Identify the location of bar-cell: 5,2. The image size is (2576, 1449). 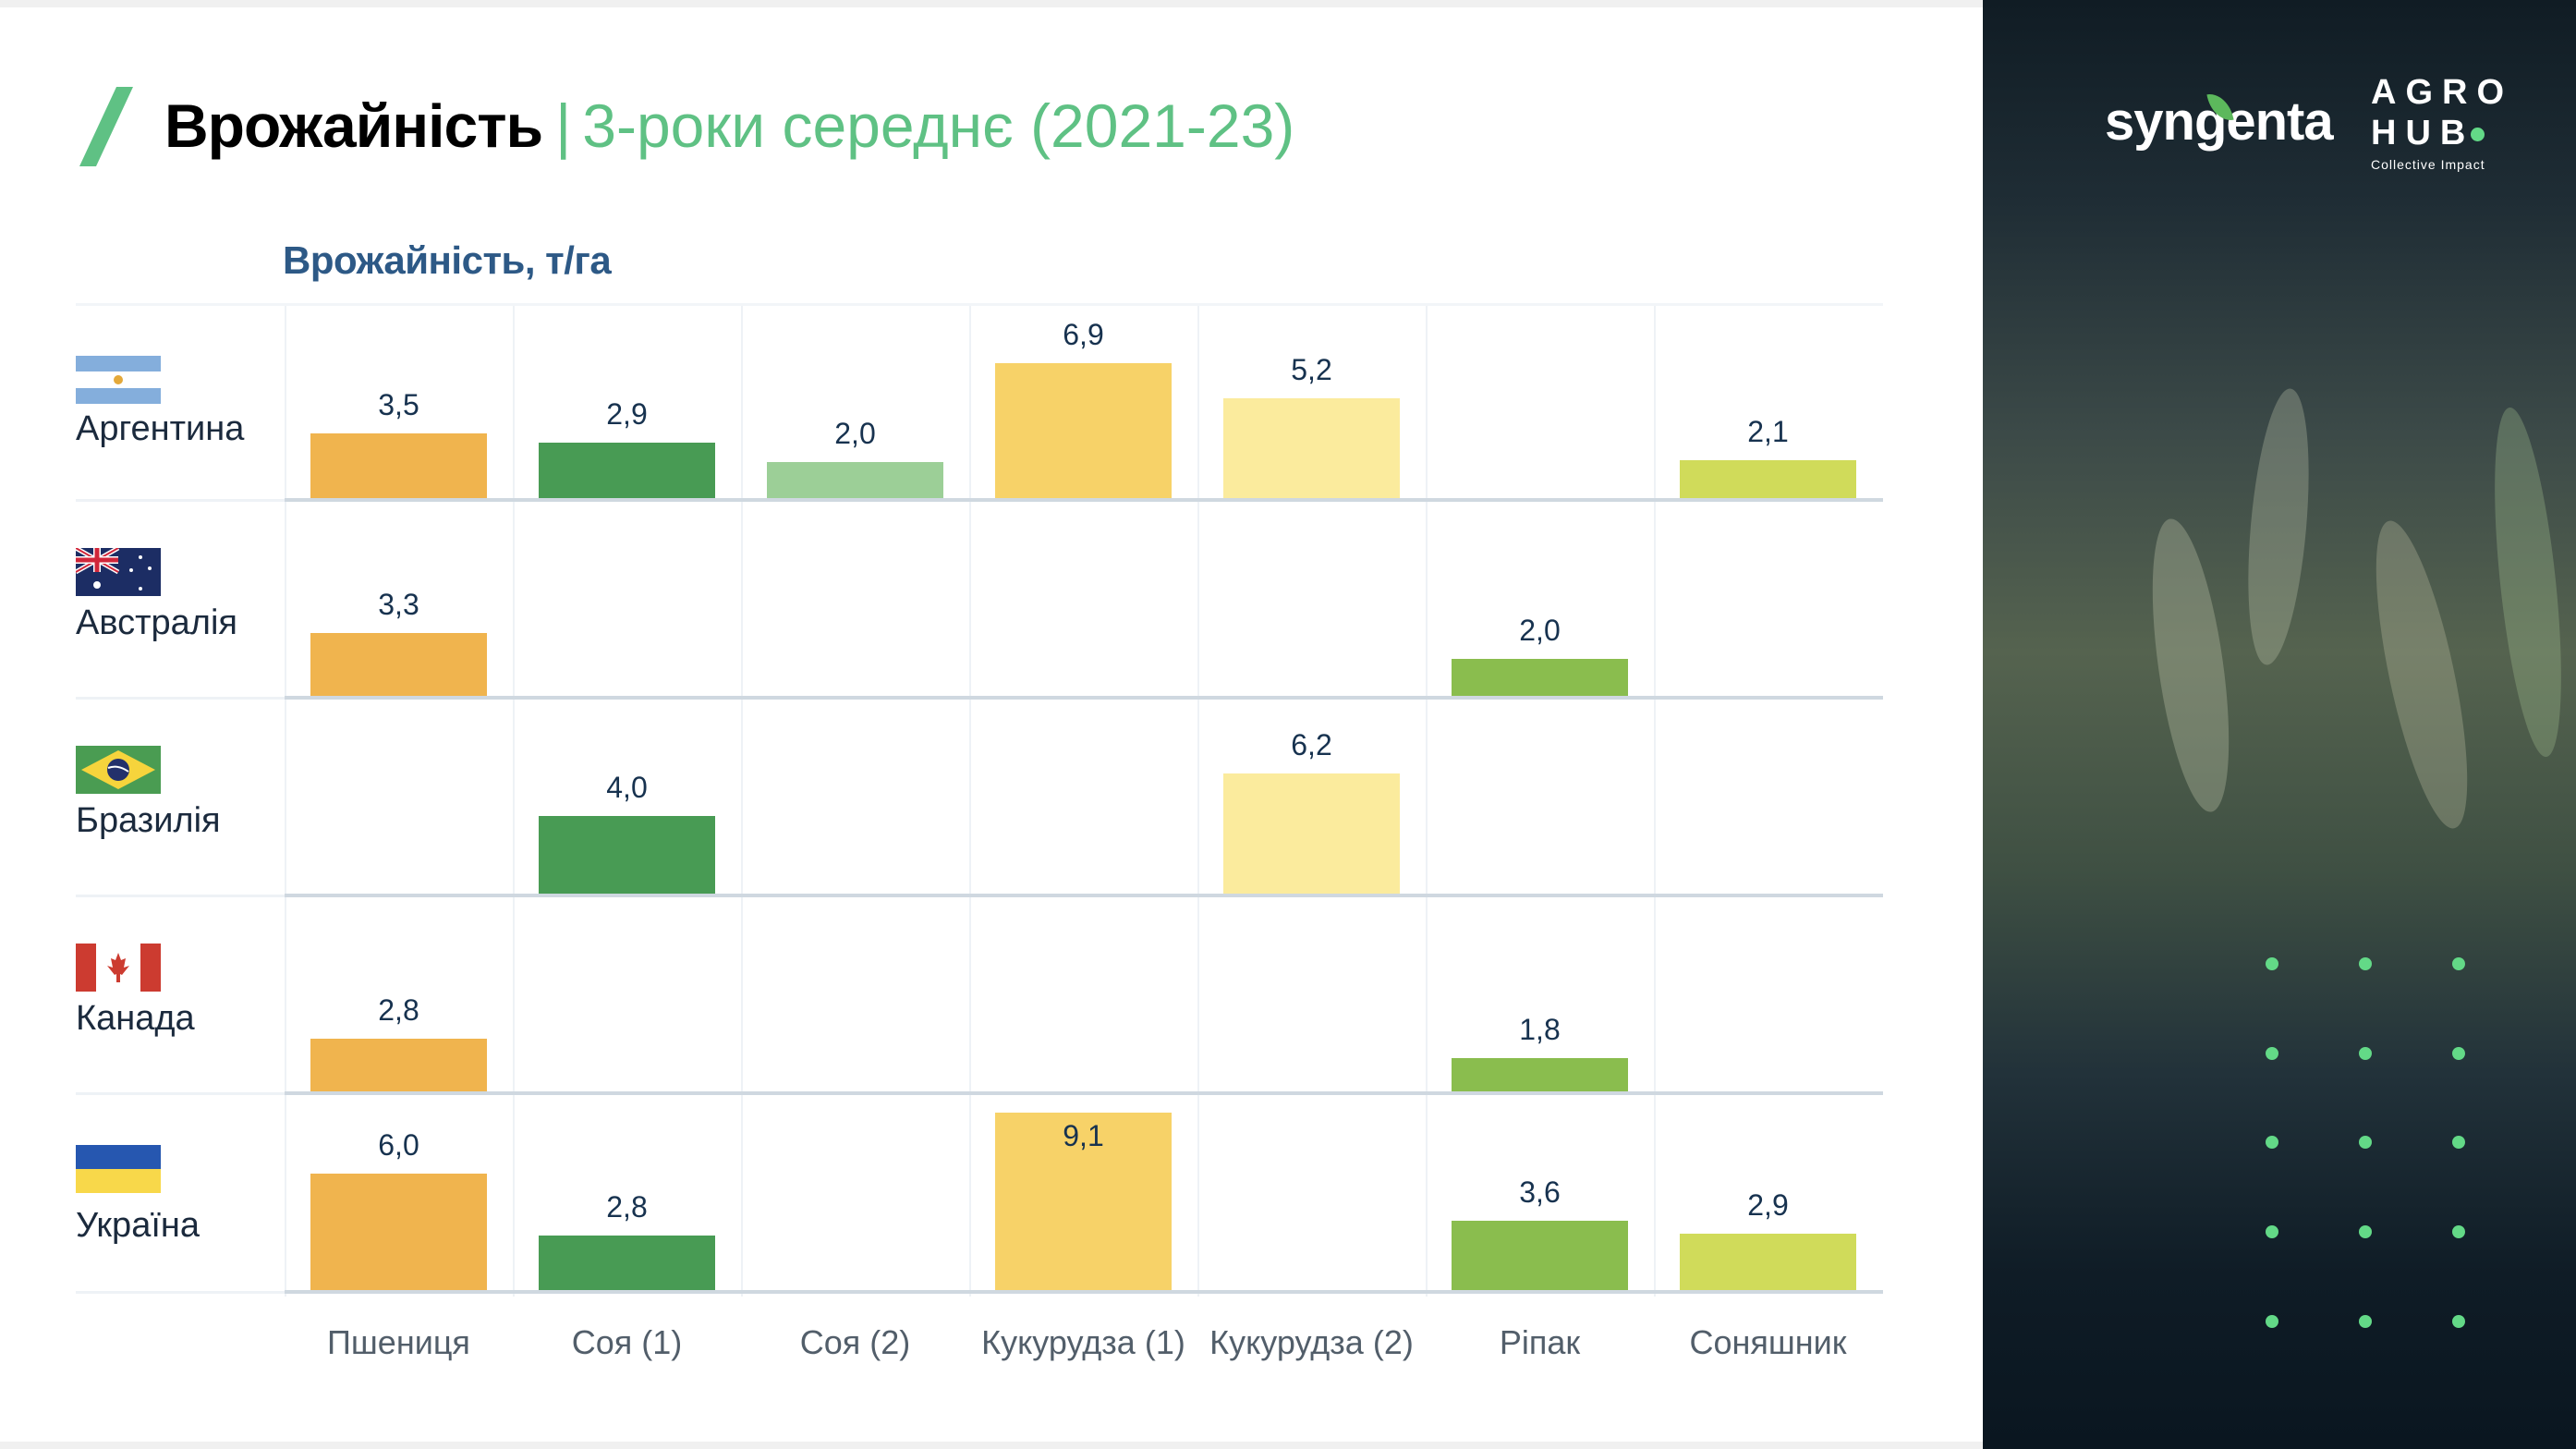
(1311, 400).